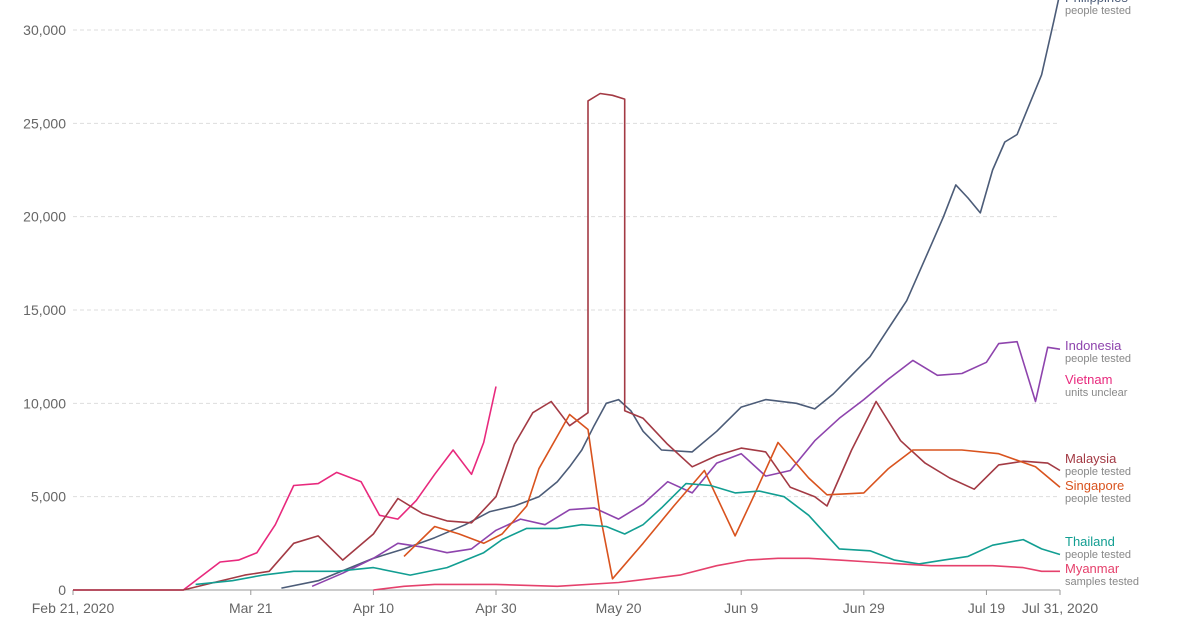 This screenshot has width=1200, height=630. Describe the element at coordinates (1060, 608) in the screenshot. I see `x-tick-label: Jul 31, 2020` at that location.